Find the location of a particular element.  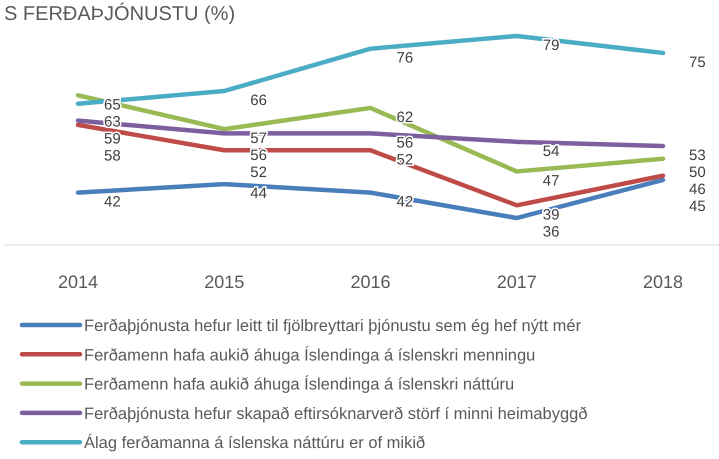

x-tick-label: 2017 is located at coordinates (516, 282).